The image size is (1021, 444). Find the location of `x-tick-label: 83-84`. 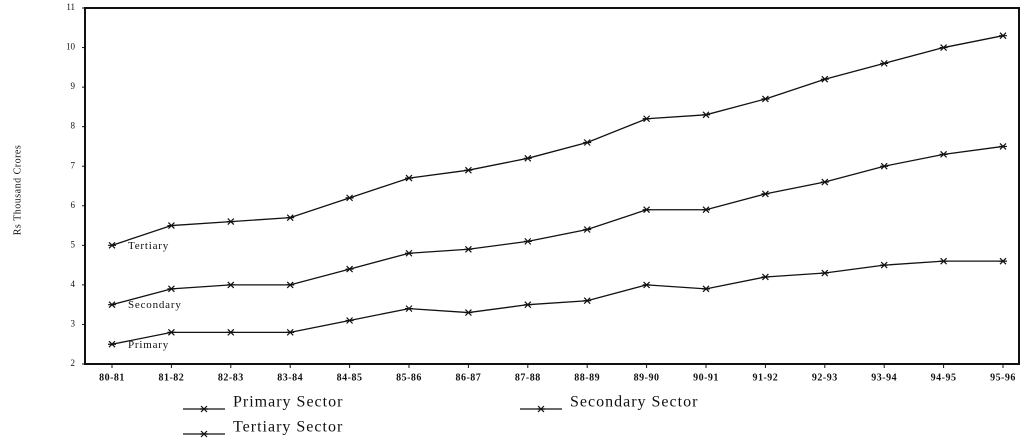

x-tick-label: 83-84 is located at coordinates (290, 377).